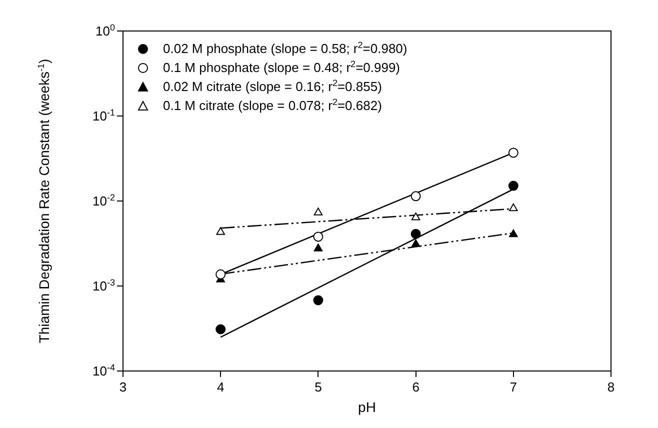  I want to click on legend-label: 0.02 M phosphate (slope = 0.58; r$^{2}$=0.980), so click(285, 48).